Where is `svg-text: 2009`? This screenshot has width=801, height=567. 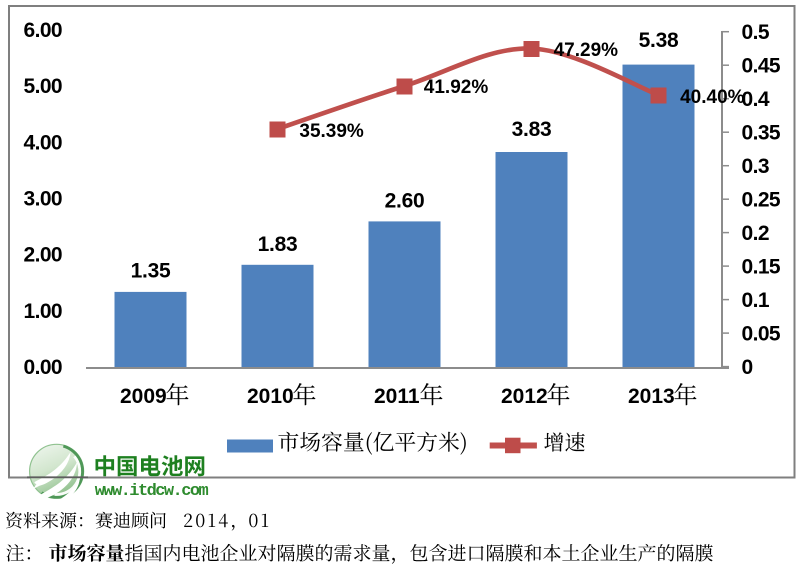
svg-text: 2009 is located at coordinates (143, 396).